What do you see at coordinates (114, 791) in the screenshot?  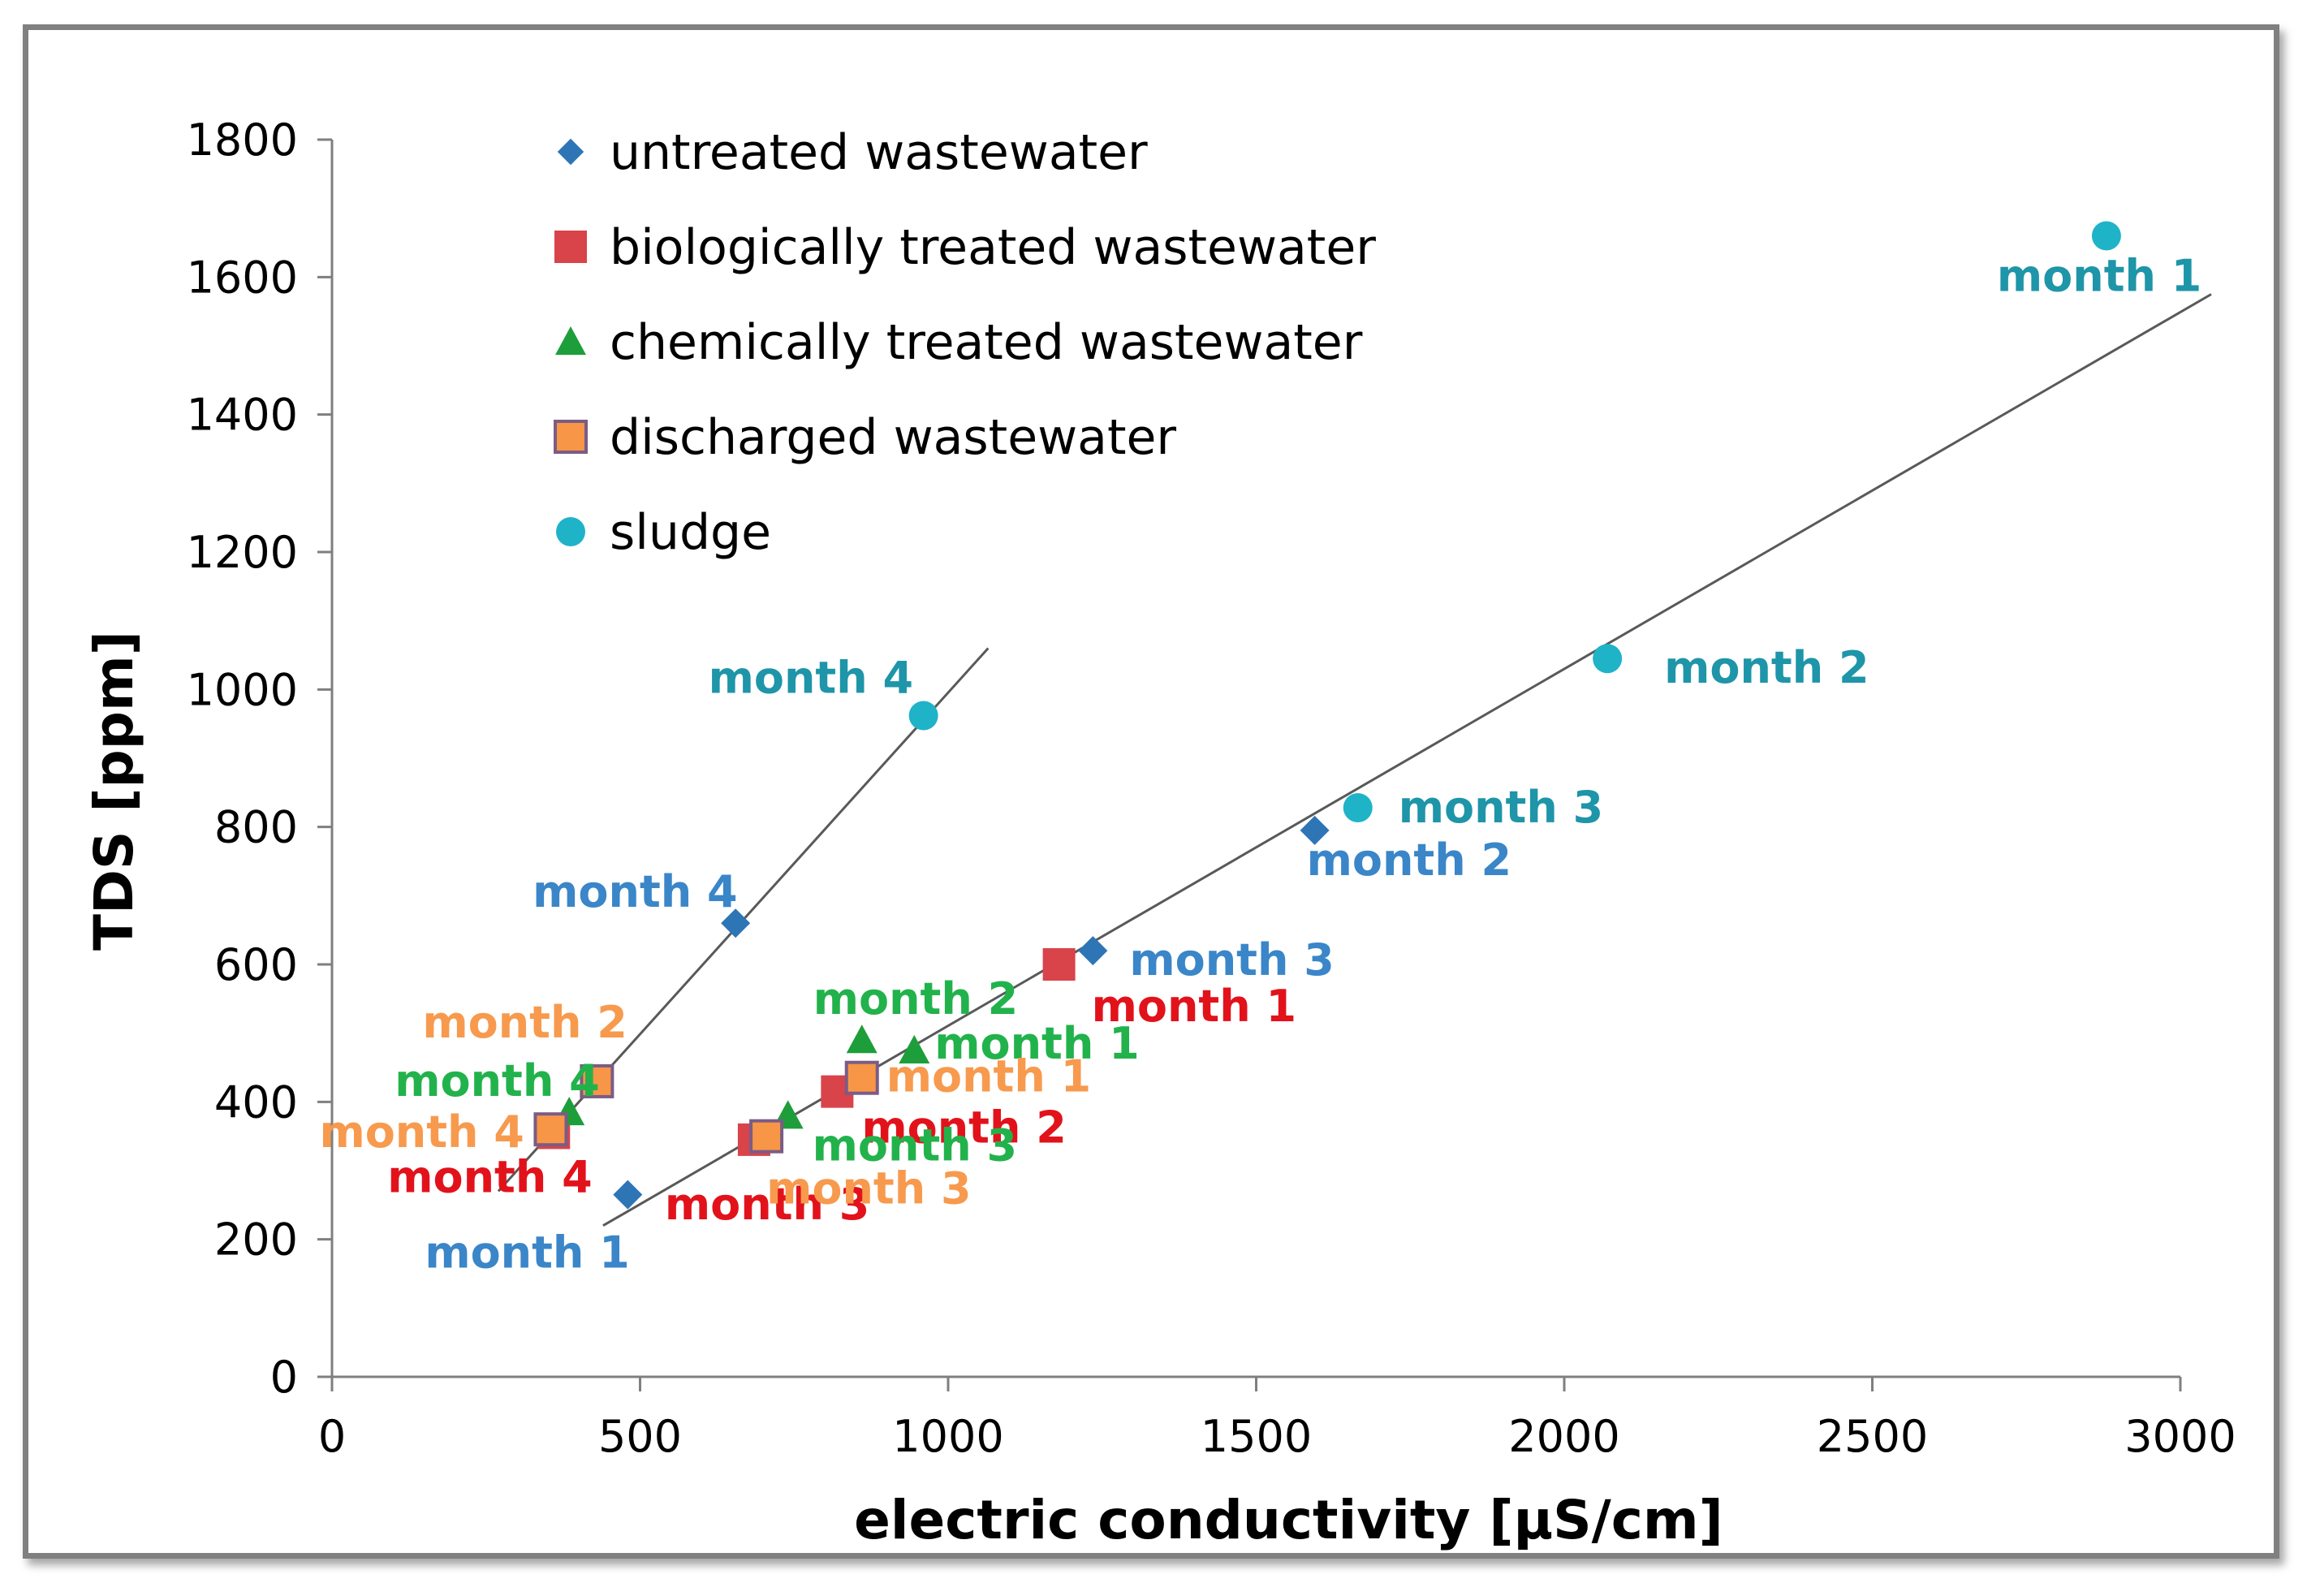 I see `y-axis-title: TDS [ppm]` at bounding box center [114, 791].